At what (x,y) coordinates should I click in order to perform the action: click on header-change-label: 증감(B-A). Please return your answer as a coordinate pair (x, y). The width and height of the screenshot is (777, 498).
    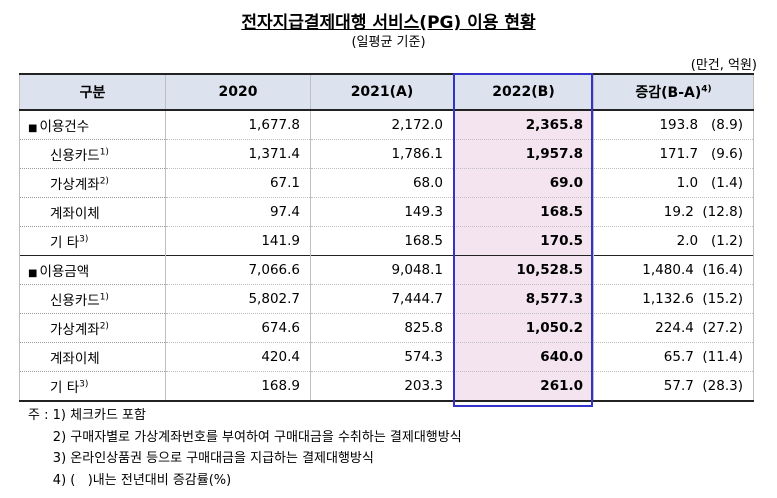
    Looking at the image, I should click on (668, 93).